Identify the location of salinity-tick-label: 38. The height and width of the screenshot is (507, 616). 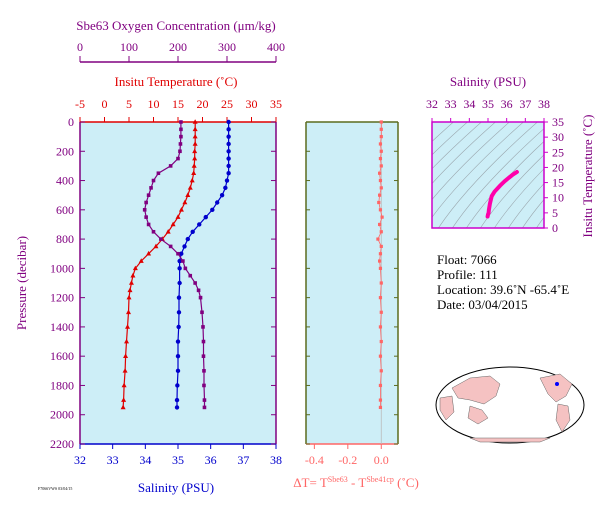
(276, 460).